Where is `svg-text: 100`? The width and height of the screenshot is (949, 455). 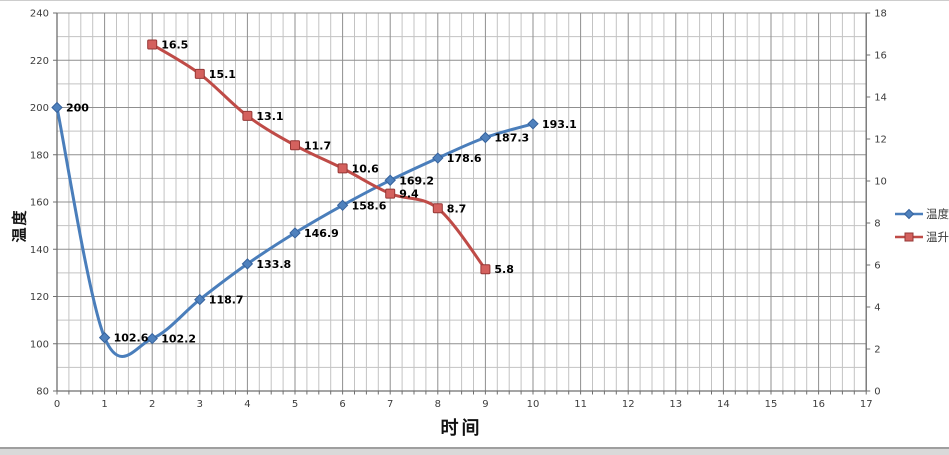
svg-text: 100 is located at coordinates (39, 344).